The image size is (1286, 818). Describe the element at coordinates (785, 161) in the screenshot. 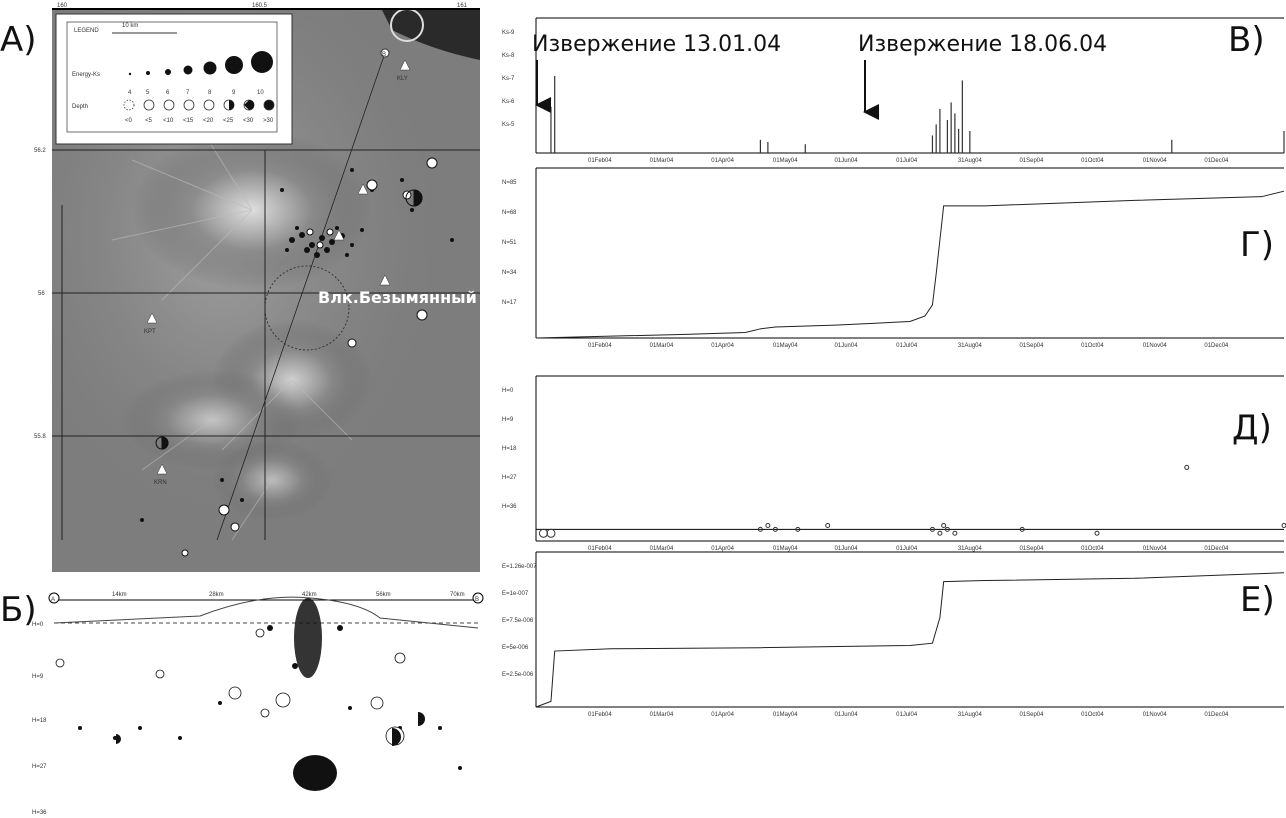

I see `panel-V-xtick: 01May04` at that location.